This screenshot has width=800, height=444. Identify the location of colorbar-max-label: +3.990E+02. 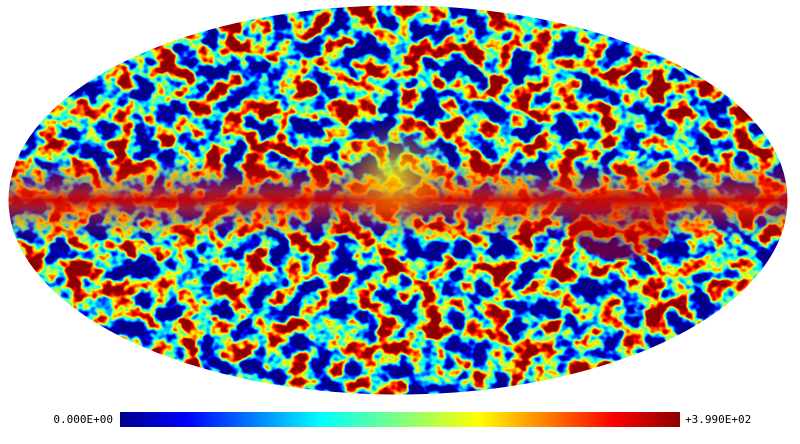
(718, 419).